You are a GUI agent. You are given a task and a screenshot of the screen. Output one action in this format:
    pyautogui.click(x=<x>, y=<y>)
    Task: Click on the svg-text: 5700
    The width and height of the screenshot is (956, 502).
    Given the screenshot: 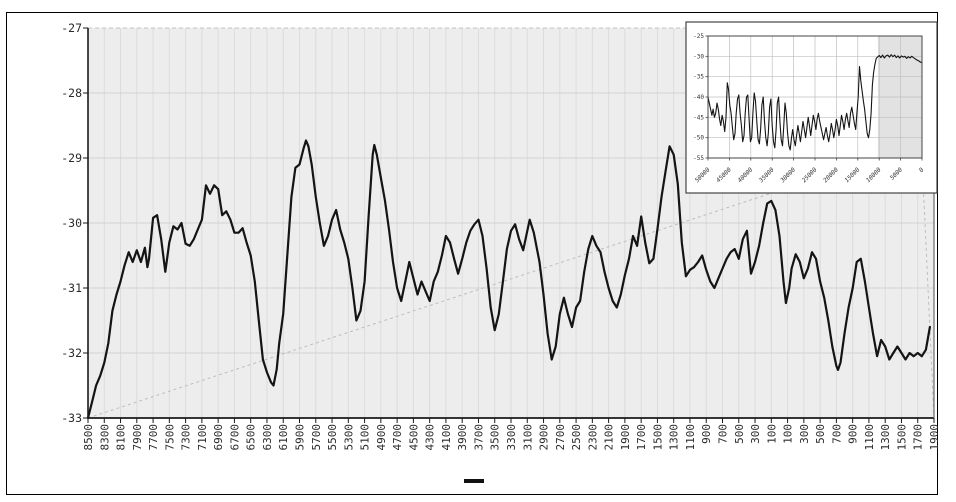 What is the action you would take?
    pyautogui.click(x=316, y=437)
    